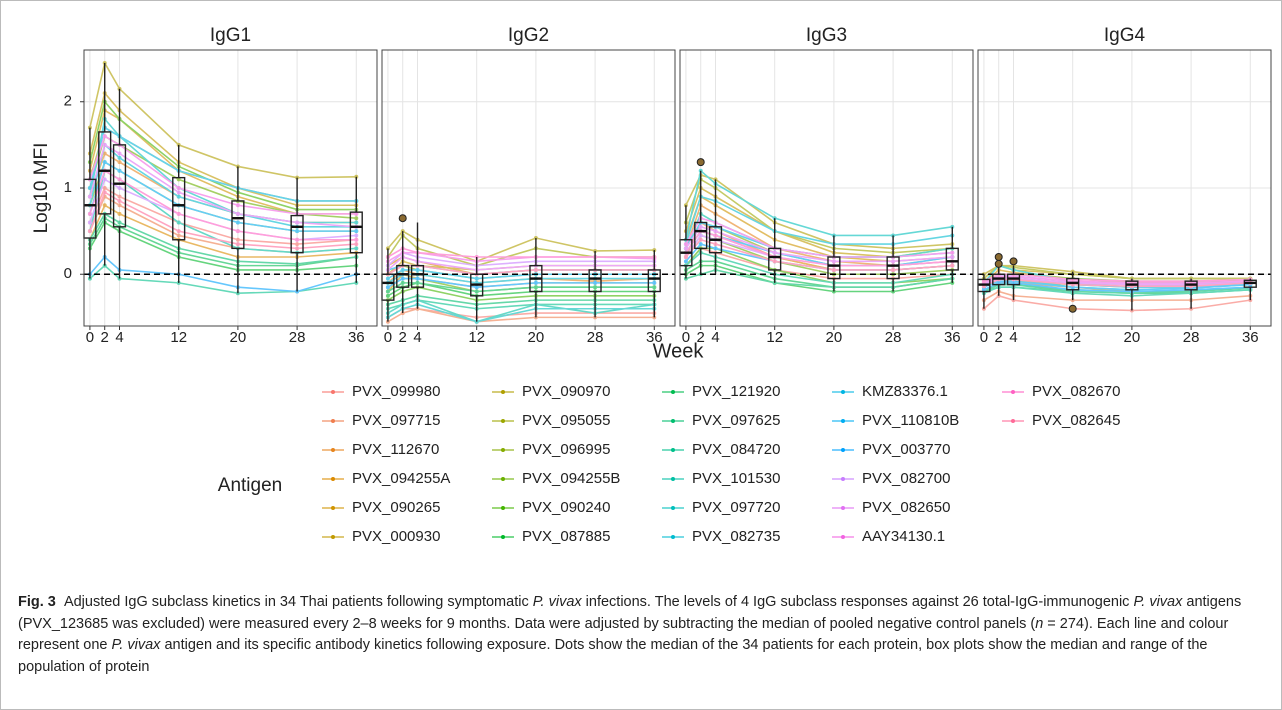 The height and width of the screenshot is (710, 1282). What do you see at coordinates (906, 449) in the screenshot?
I see `legend-label: PVX_003770` at bounding box center [906, 449].